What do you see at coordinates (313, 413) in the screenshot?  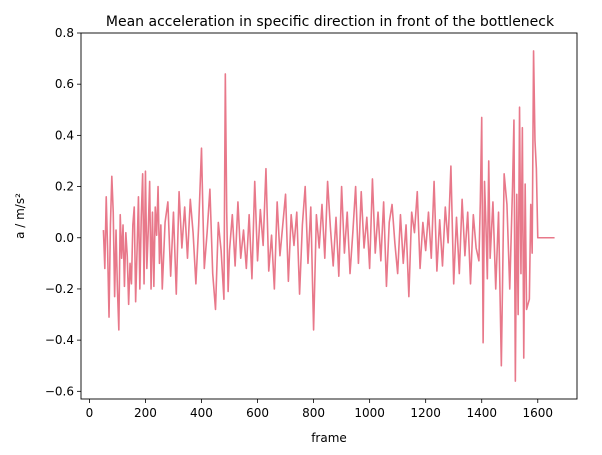 I see `x-tick-label: 800` at bounding box center [313, 413].